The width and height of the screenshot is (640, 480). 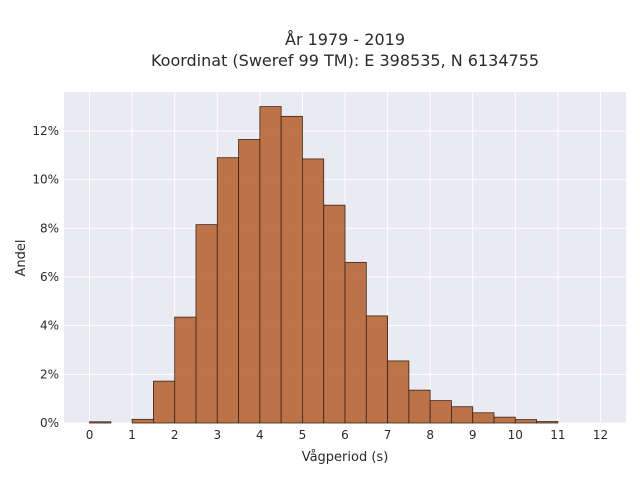 What do you see at coordinates (388, 435) in the screenshot?
I see `x-tick-label: 7` at bounding box center [388, 435].